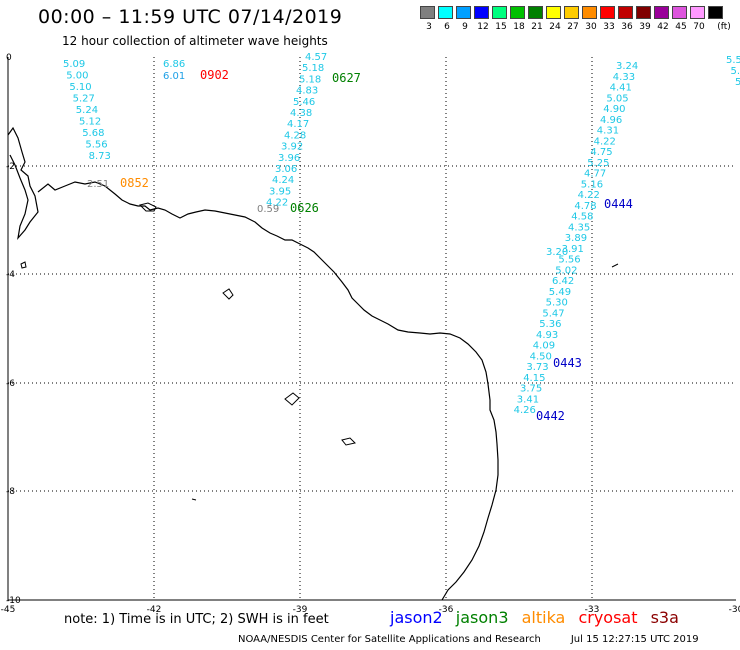 Image resolution: width=740 pixels, height=650 pixels. I want to click on lon-tick-label: -39, so click(300, 610).